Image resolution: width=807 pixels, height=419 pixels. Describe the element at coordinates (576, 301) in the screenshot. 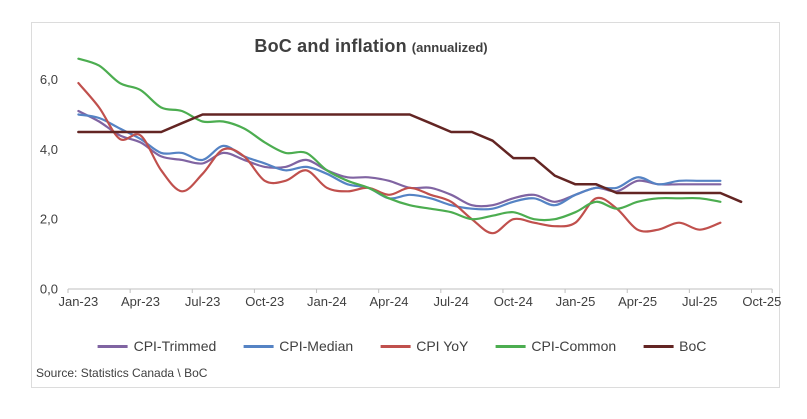

I see `x-tick-label: Jan-25` at that location.